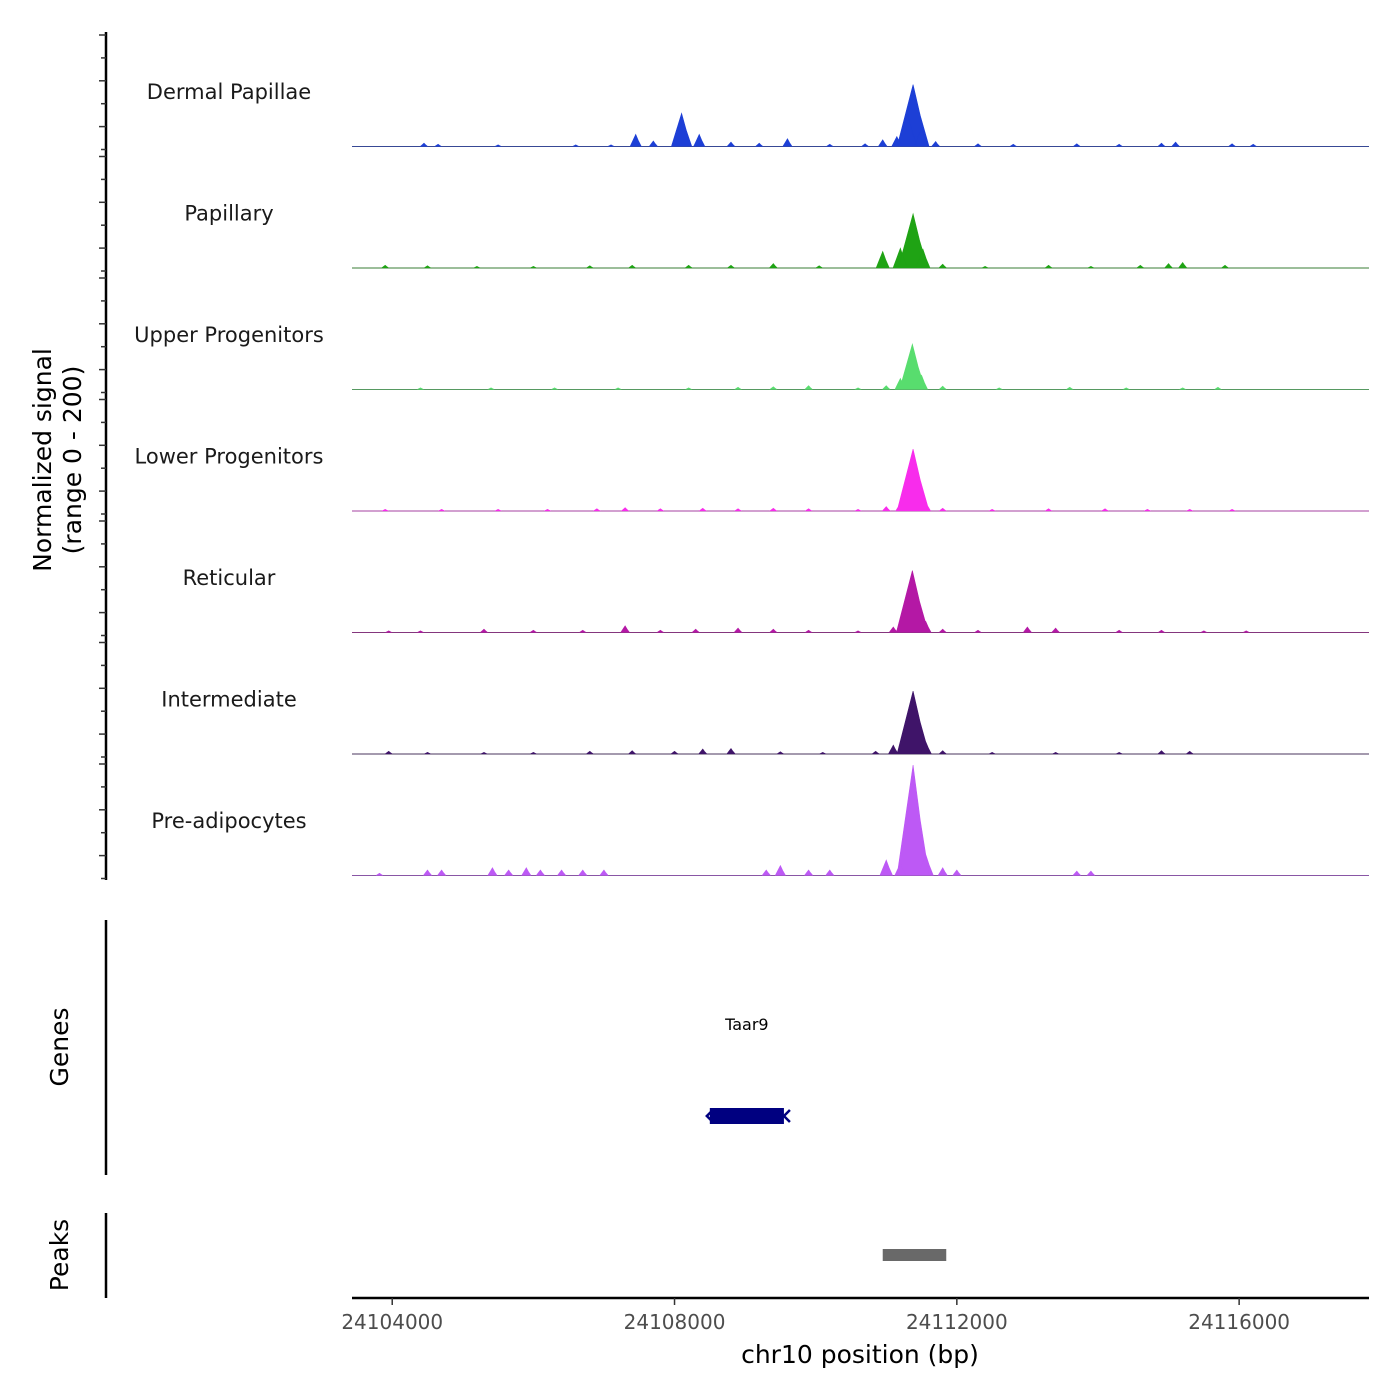  Describe the element at coordinates (102, 457) in the screenshot. I see `signal-y-axis-ticks` at that location.